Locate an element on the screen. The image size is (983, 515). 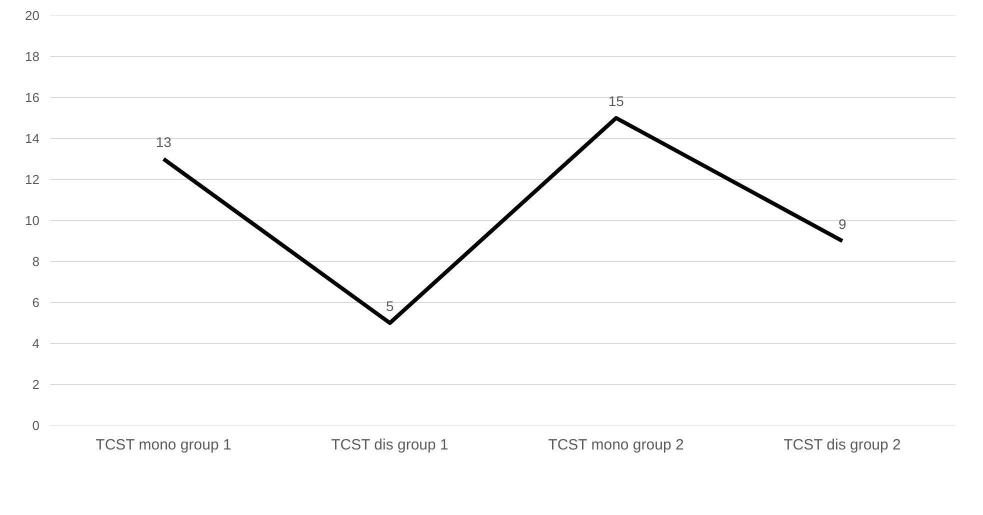
y-tick-label: 6 is located at coordinates (36, 302).